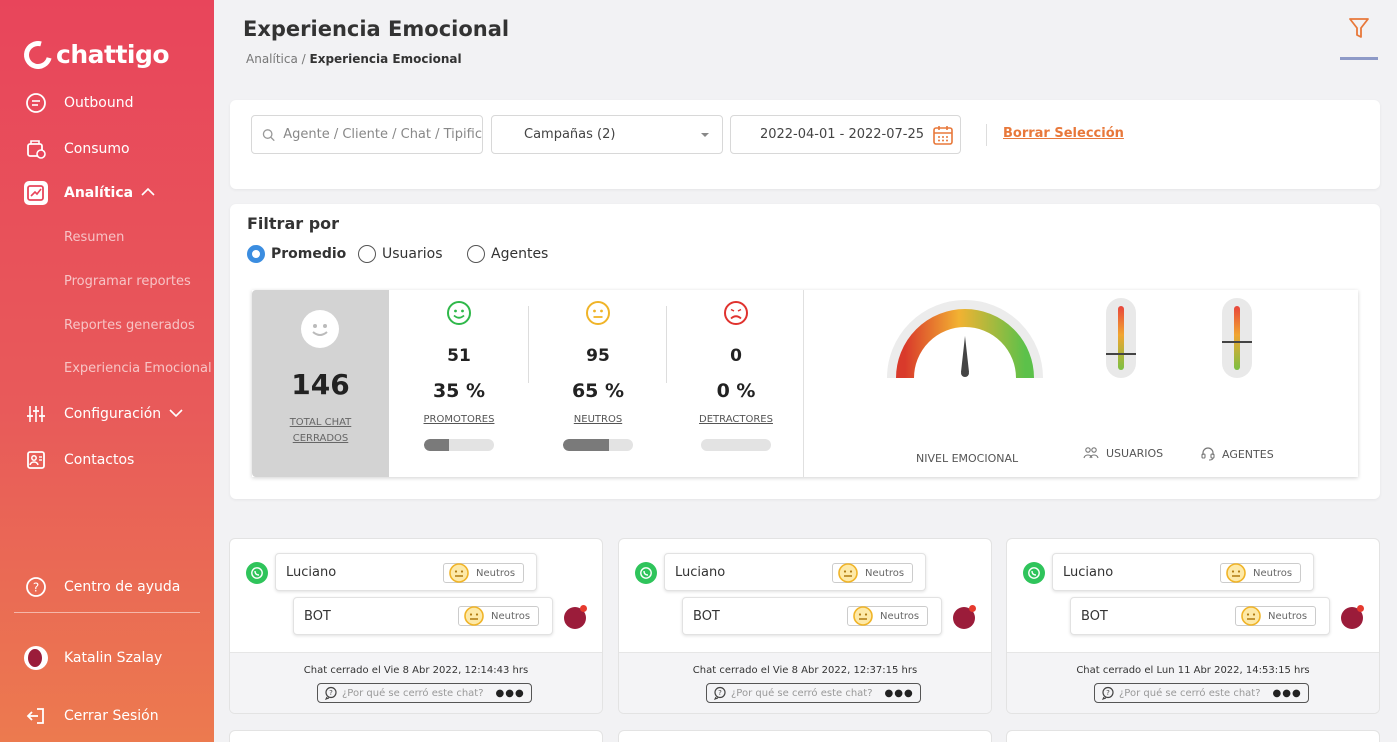 The image size is (1397, 742). Describe the element at coordinates (129, 325) in the screenshot. I see `sidebar-subitem-reportes-generados: Reportes generados` at that location.